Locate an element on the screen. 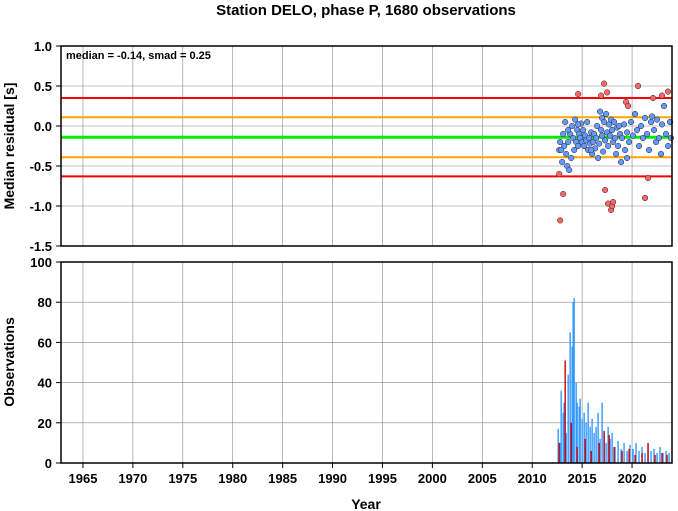 The image size is (678, 511). x-tick-label: 1975 is located at coordinates (182, 478).